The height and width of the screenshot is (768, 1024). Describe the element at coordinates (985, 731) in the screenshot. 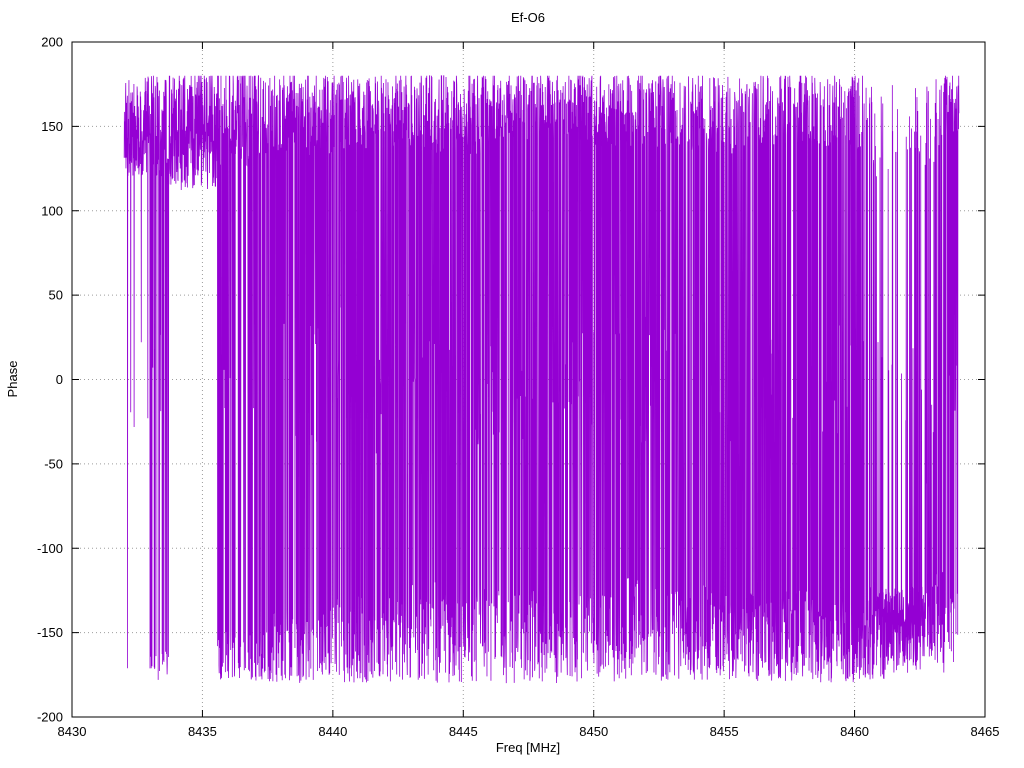

I see `x-tick-label: 8465` at that location.